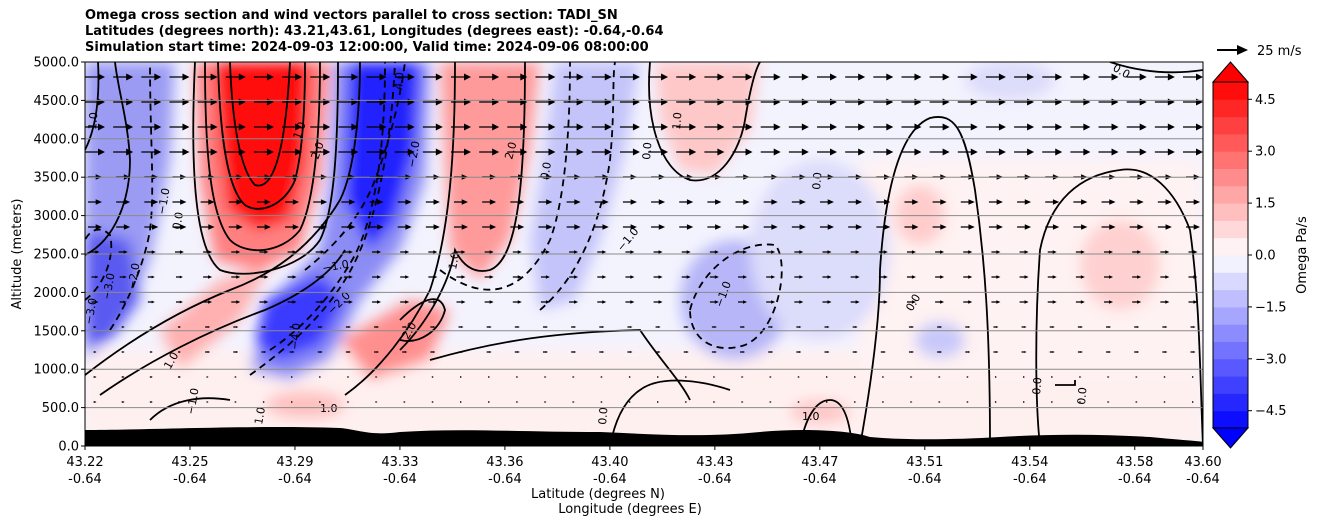  What do you see at coordinates (57, 216) in the screenshot?
I see `y-tick-label: 3000.0` at bounding box center [57, 216].